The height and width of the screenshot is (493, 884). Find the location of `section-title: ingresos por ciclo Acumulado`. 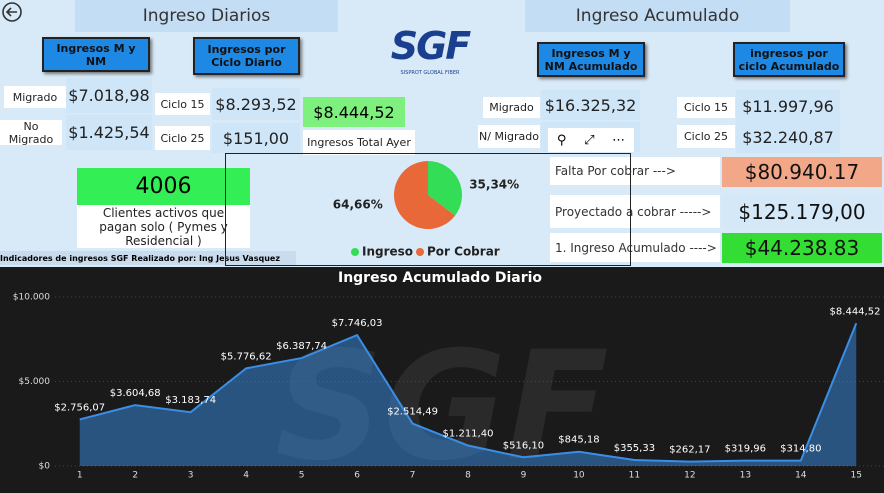

section-title: ingresos por ciclo Acumulado is located at coordinates (789, 59).